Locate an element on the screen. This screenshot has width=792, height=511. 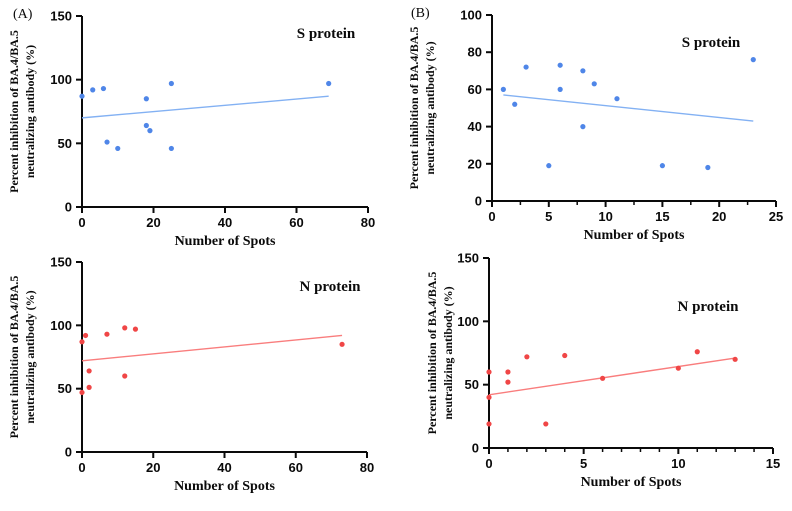
panel-label: (A) is located at coordinates (23, 14).